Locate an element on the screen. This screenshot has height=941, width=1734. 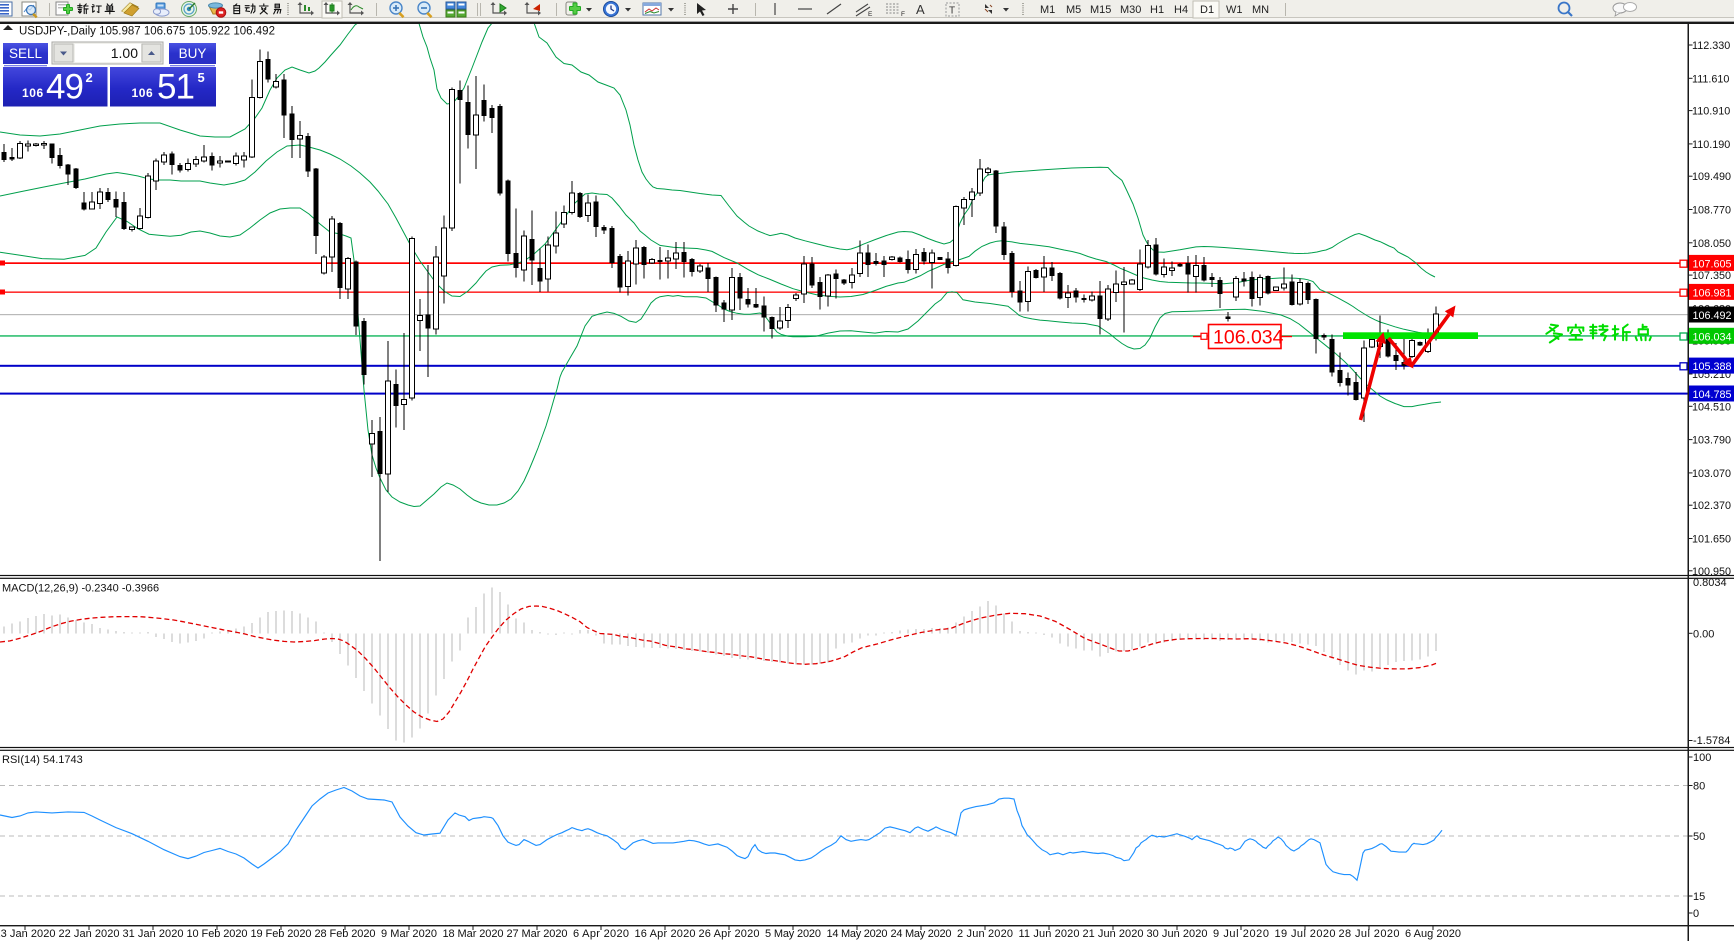
svg-text: 49 is located at coordinates (64, 87).